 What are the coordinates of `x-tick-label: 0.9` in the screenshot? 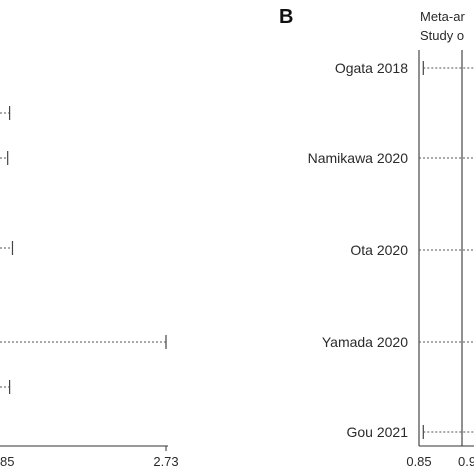 It's located at (466, 461).